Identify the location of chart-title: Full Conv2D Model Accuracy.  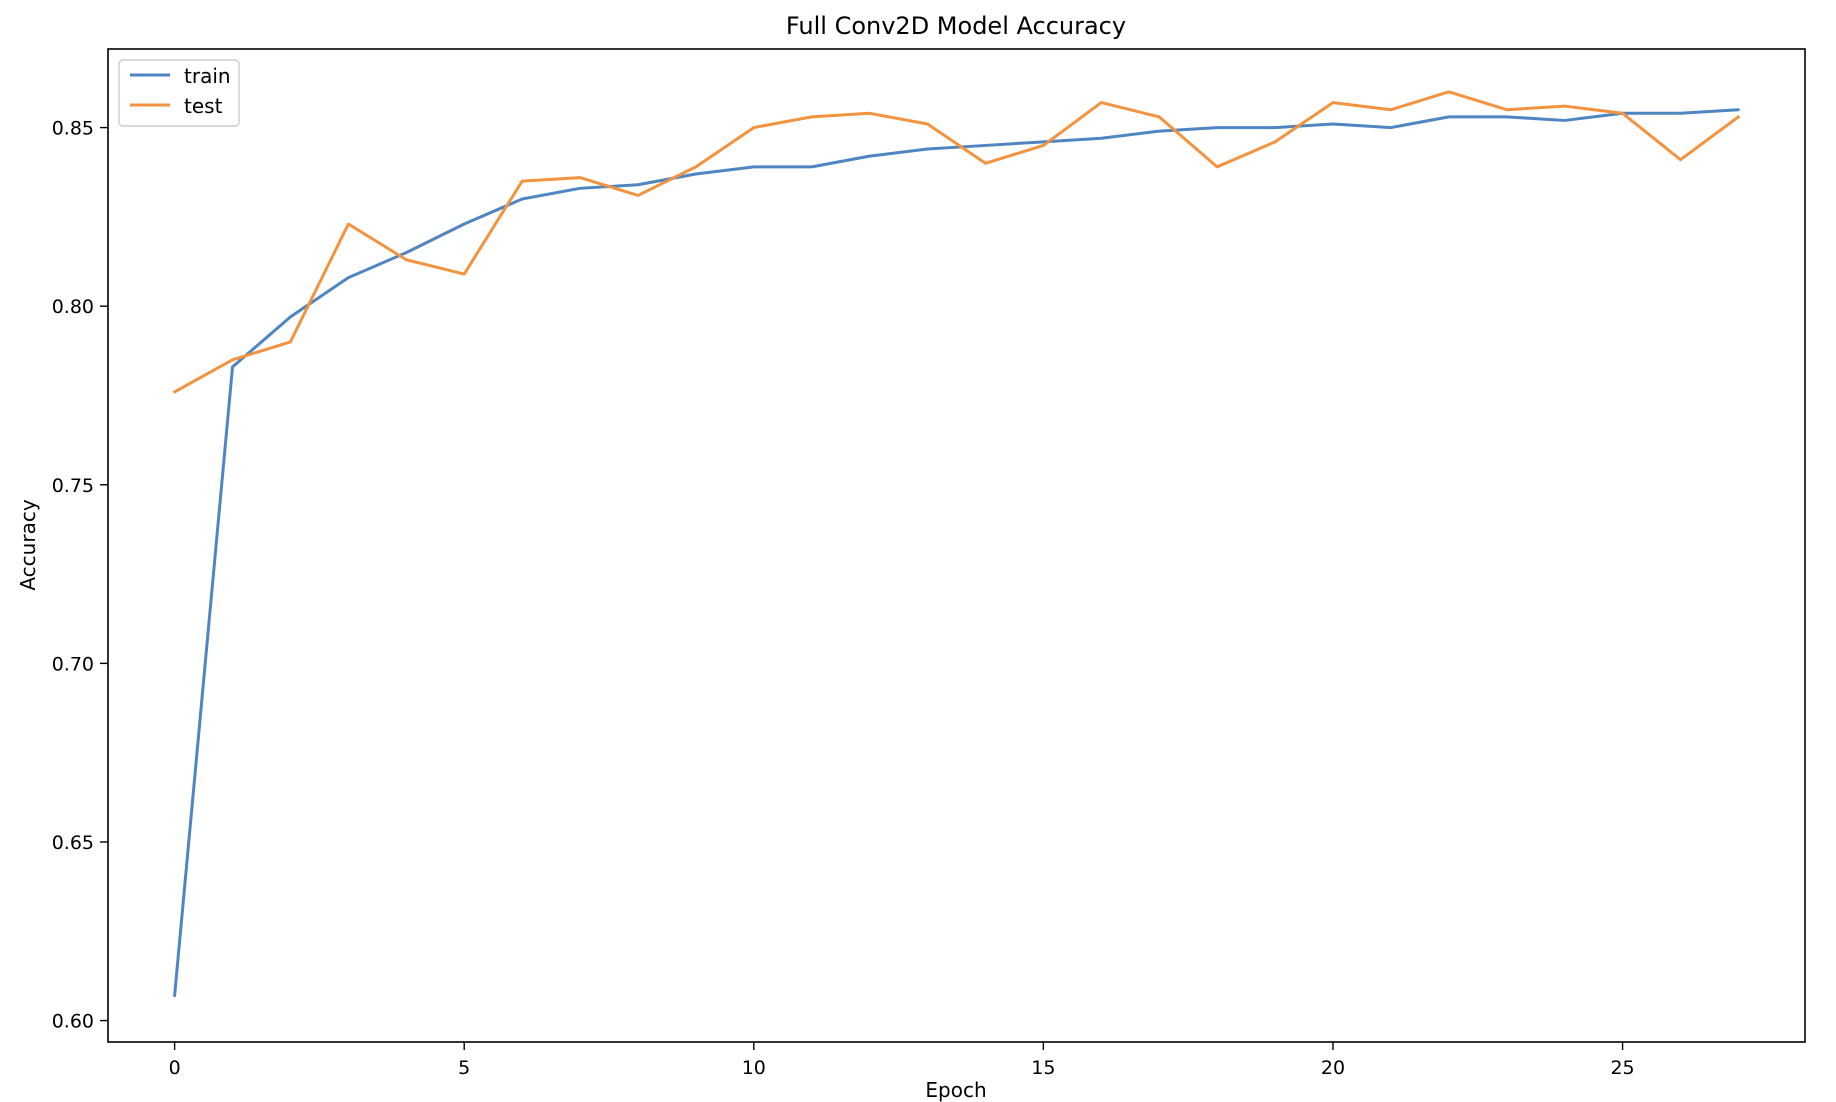
(956, 26).